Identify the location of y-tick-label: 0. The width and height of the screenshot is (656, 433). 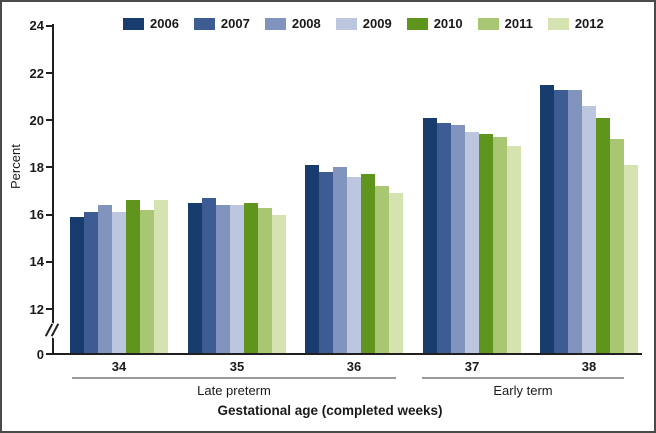
(40, 354).